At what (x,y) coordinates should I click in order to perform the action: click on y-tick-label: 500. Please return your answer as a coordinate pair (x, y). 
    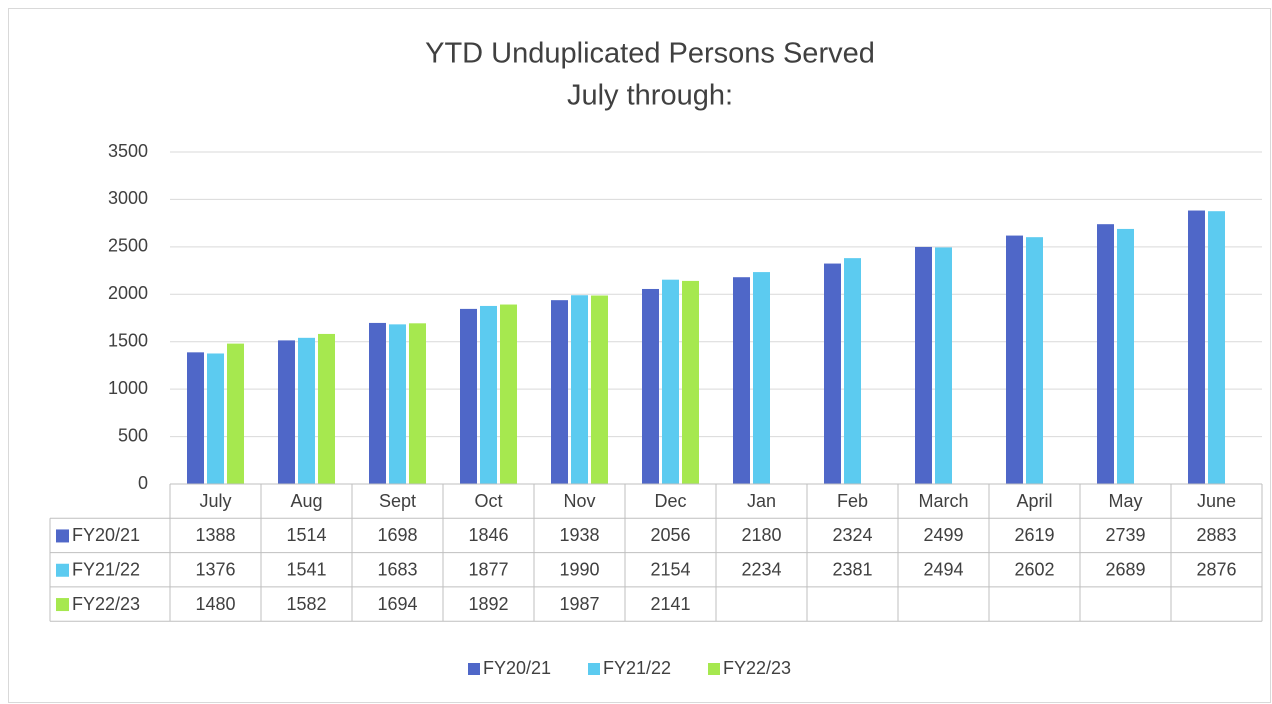
    Looking at the image, I should click on (133, 435).